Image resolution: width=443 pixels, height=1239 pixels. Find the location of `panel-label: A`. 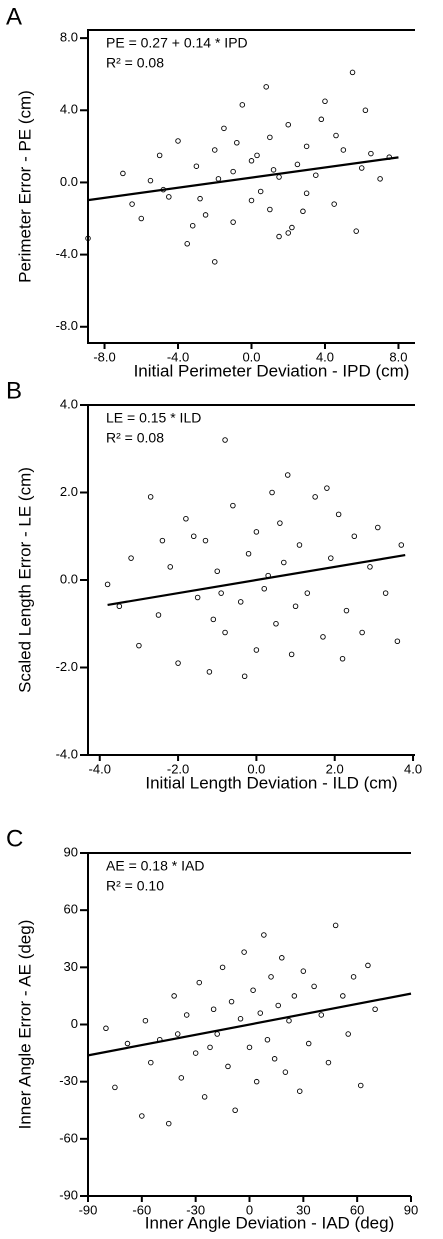

panel-label: A is located at coordinates (14, 16).